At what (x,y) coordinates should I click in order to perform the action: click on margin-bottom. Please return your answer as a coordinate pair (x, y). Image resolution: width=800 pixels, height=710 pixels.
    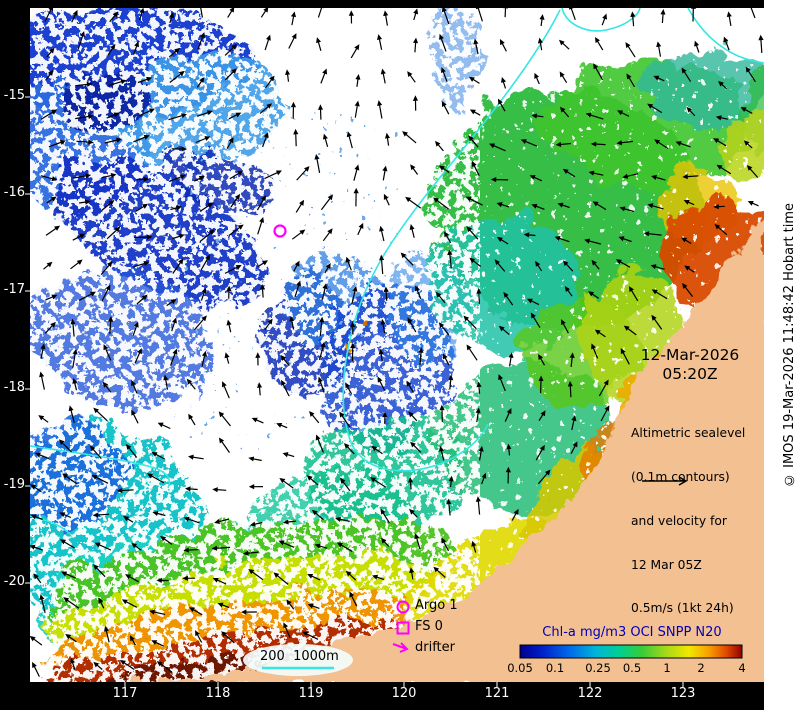
    Looking at the image, I should click on (382, 696).